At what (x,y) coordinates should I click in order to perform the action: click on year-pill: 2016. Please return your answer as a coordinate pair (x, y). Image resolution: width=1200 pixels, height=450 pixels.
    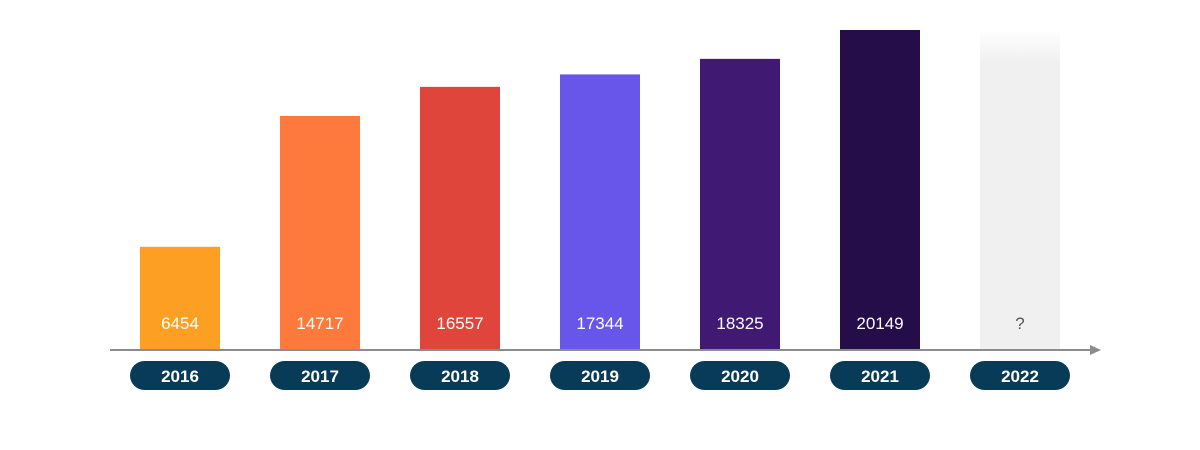
    Looking at the image, I should click on (180, 375).